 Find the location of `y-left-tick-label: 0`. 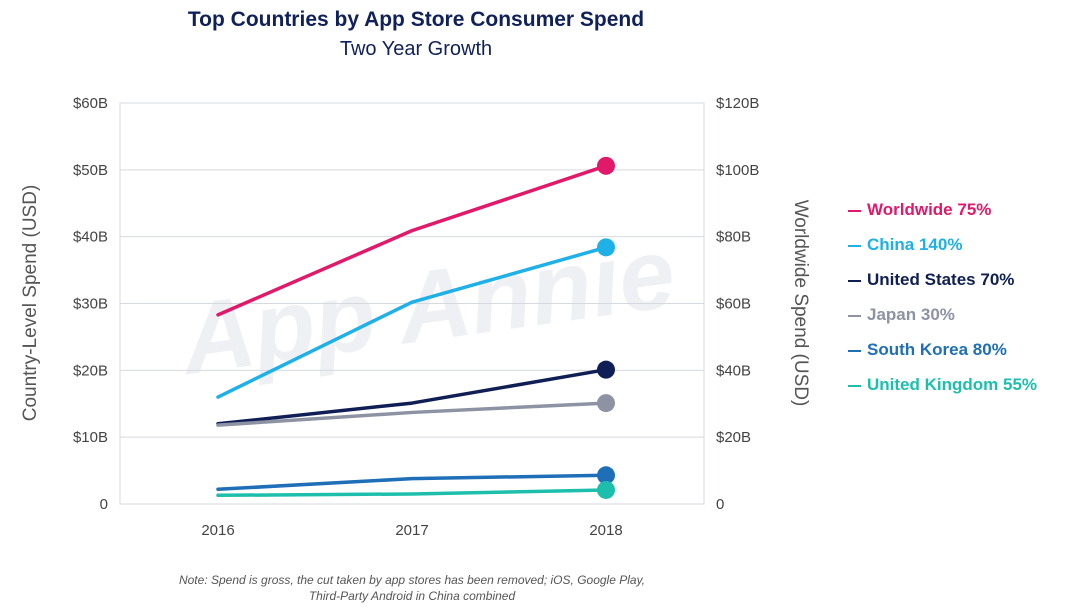

y-left-tick-label: 0 is located at coordinates (104, 504).